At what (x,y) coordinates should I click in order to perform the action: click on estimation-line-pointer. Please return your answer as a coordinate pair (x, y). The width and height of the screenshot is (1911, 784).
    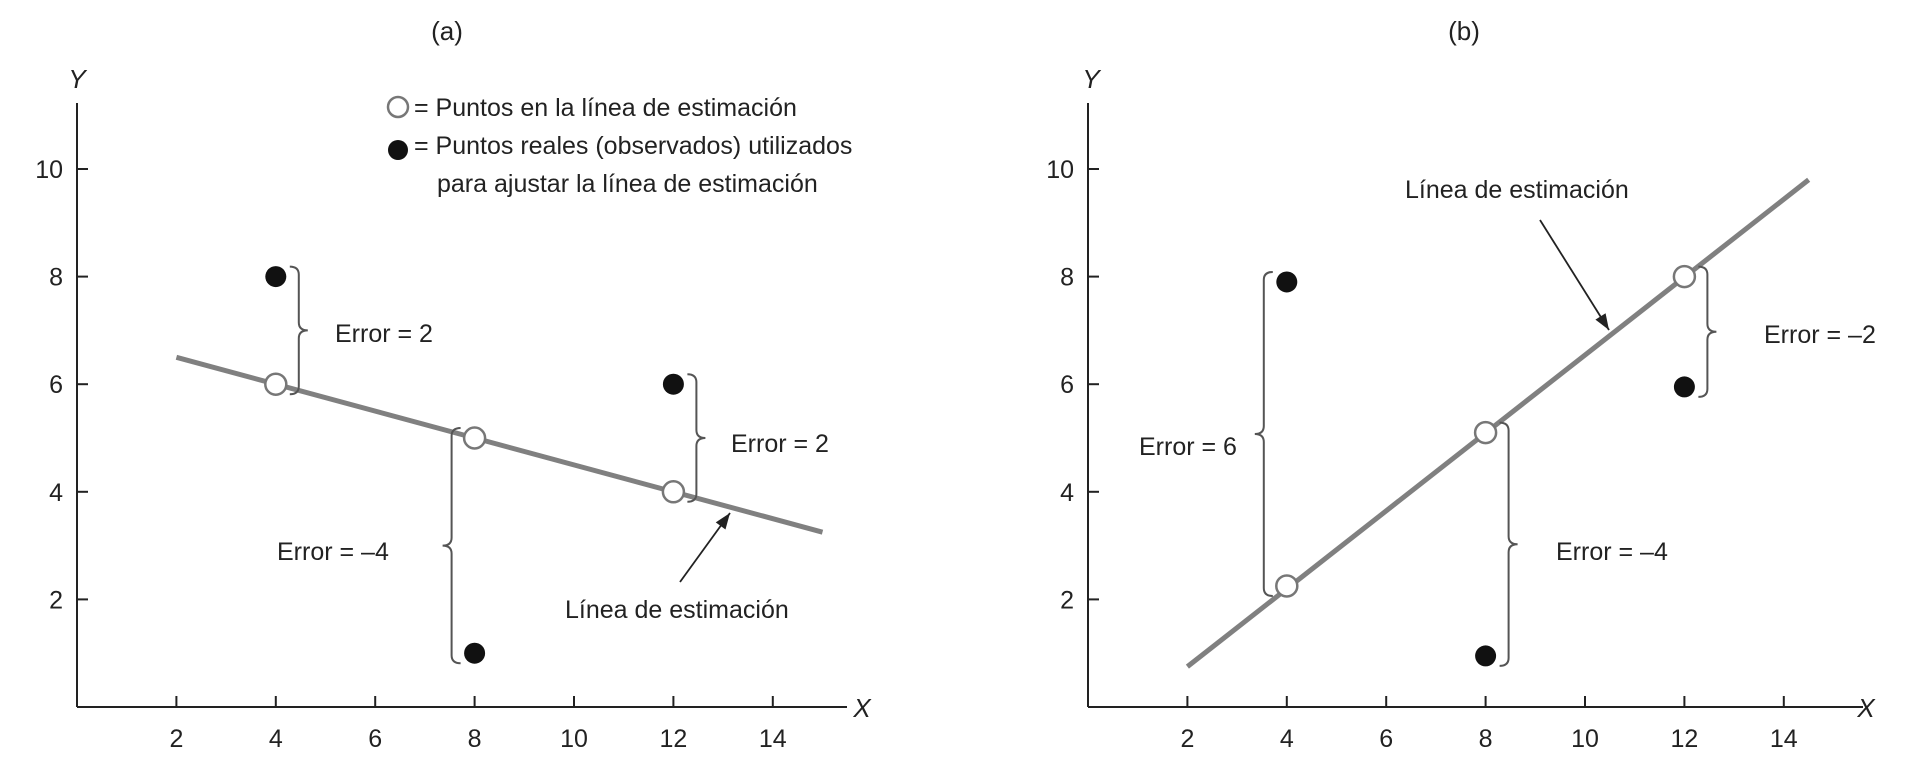
    Looking at the image, I should click on (1574, 275).